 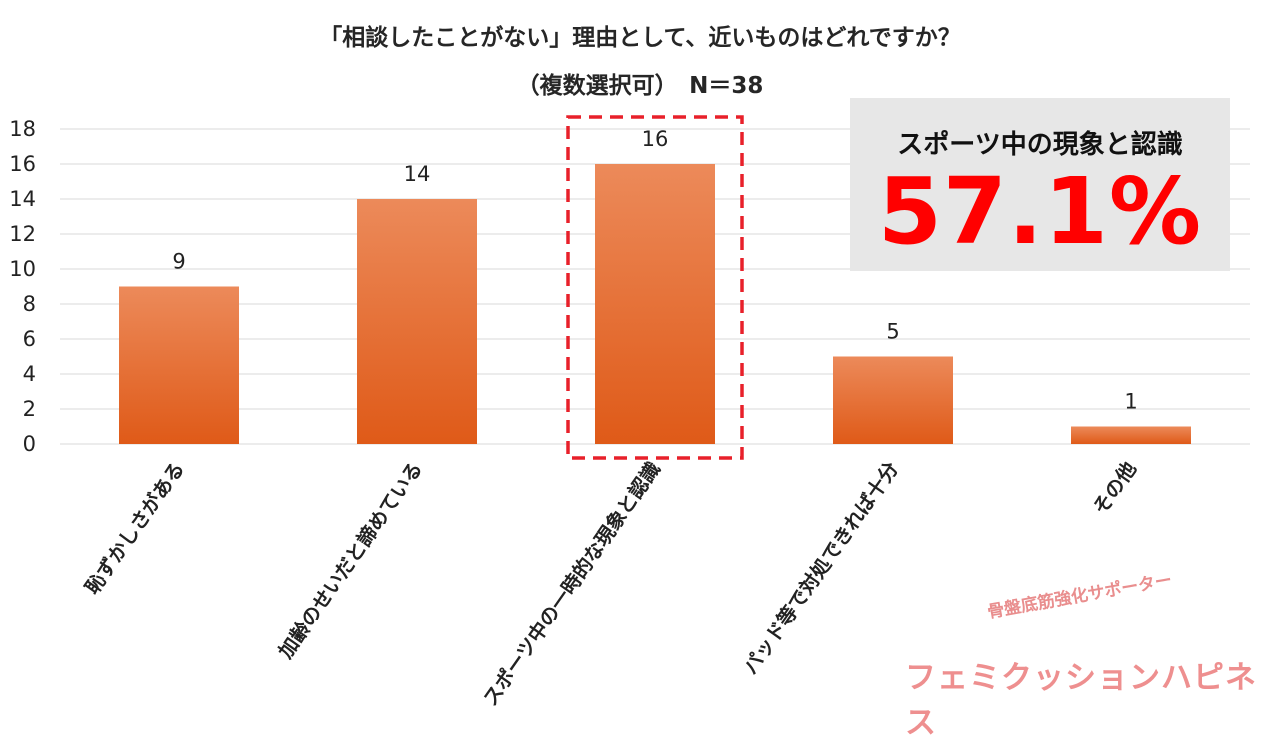 I want to click on y-tick-label: 10, so click(x=22, y=269).